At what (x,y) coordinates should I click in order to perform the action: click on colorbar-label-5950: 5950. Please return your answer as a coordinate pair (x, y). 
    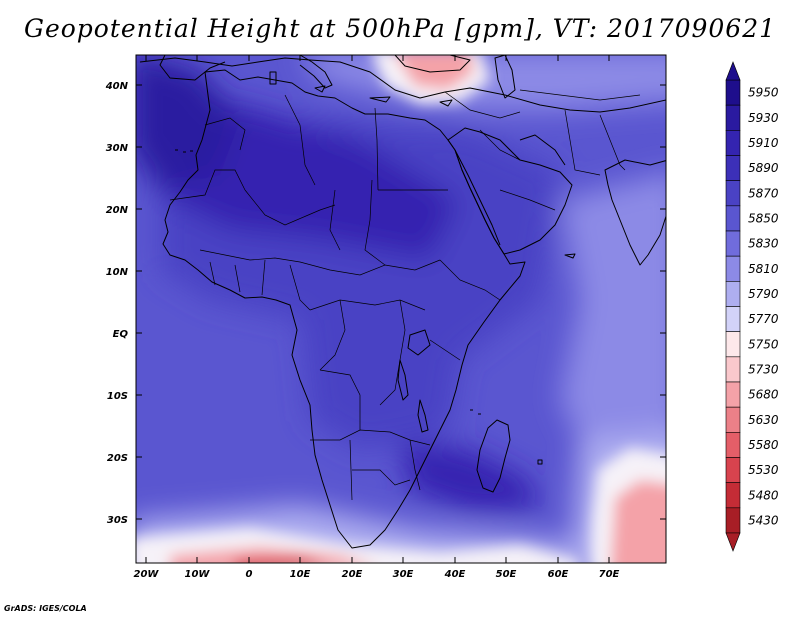
    Looking at the image, I should click on (763, 93).